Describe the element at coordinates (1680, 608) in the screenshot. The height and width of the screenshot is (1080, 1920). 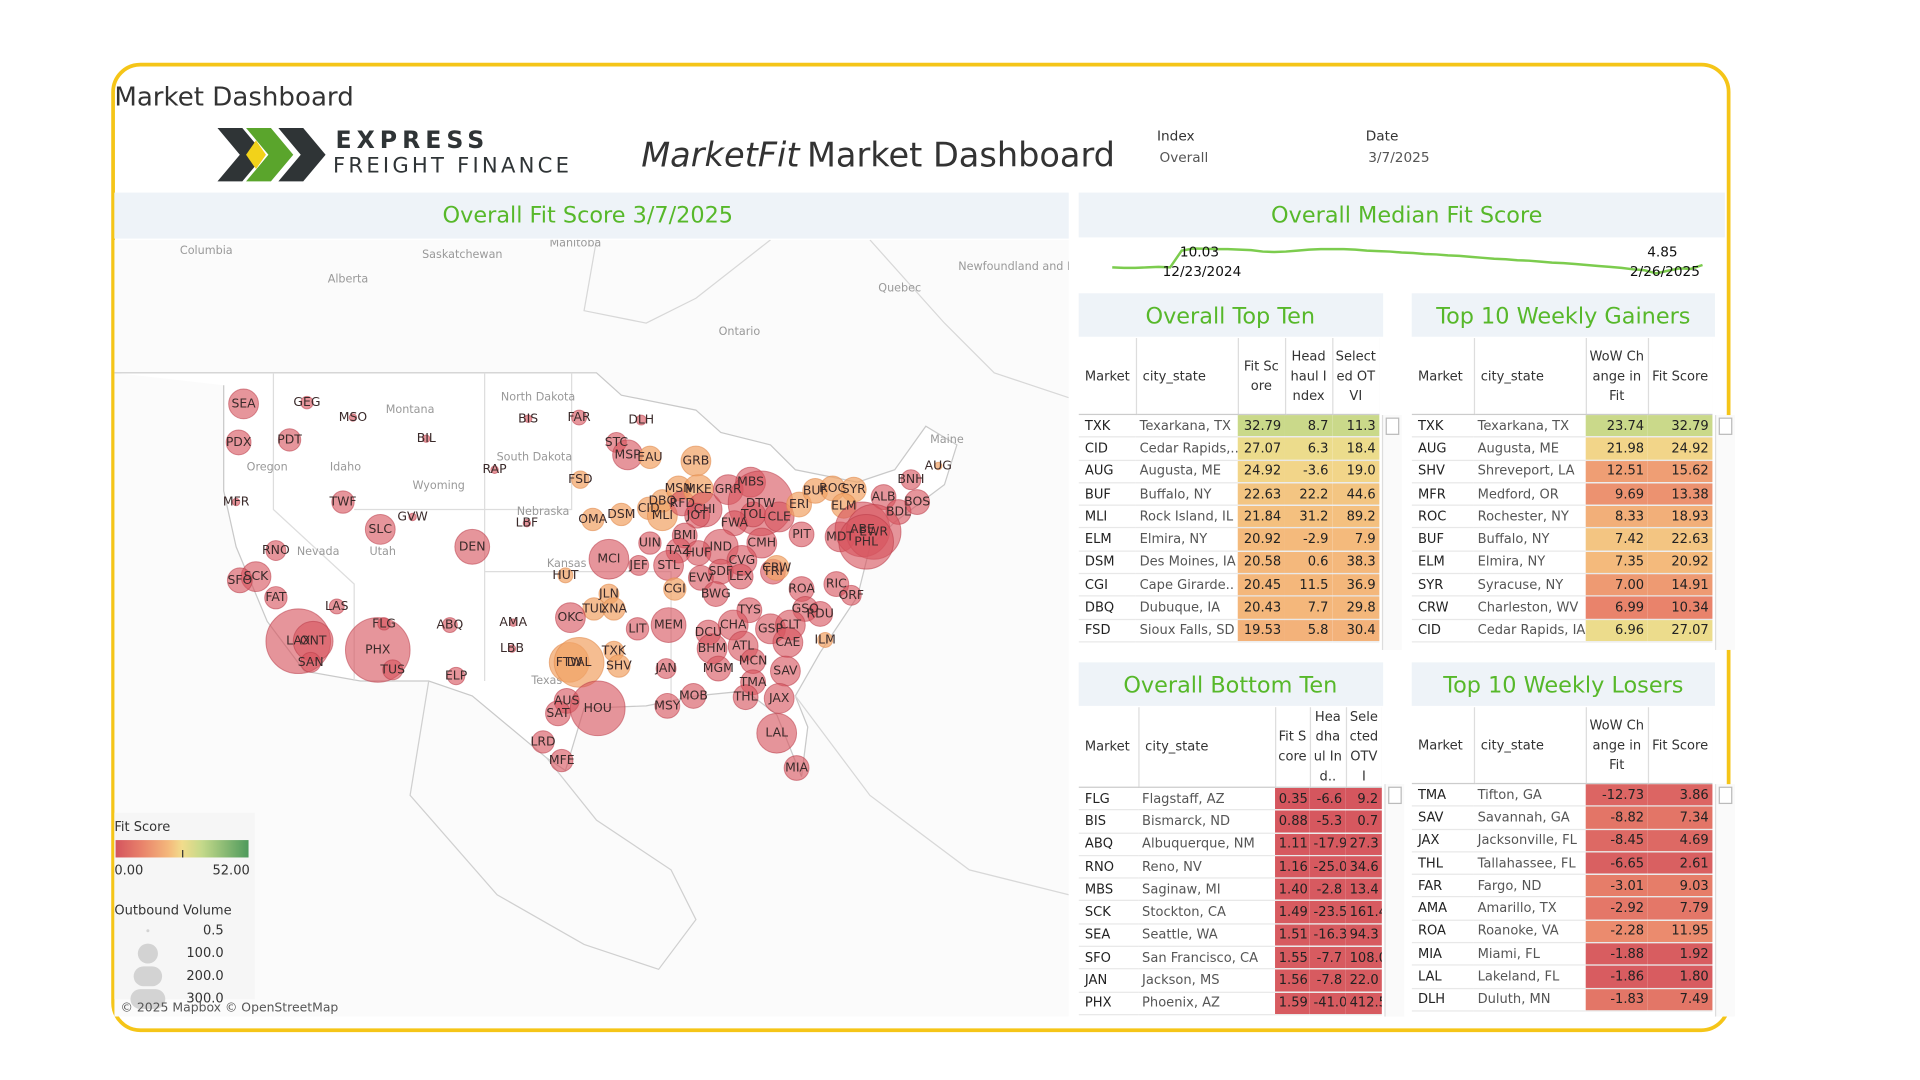
I see `value-cell: 10.34` at that location.